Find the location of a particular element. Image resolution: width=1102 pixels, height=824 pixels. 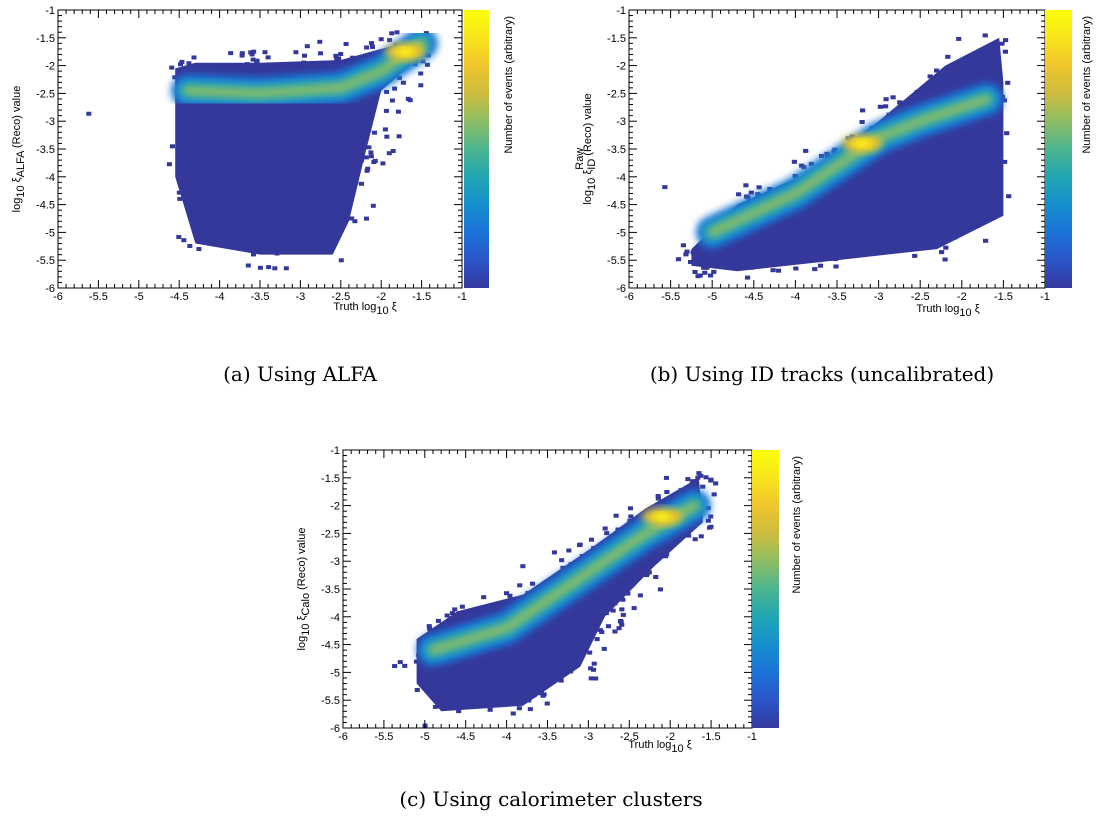

y-axis-label: log10 ξRawID (Reco) value is located at coordinates (586, 148).